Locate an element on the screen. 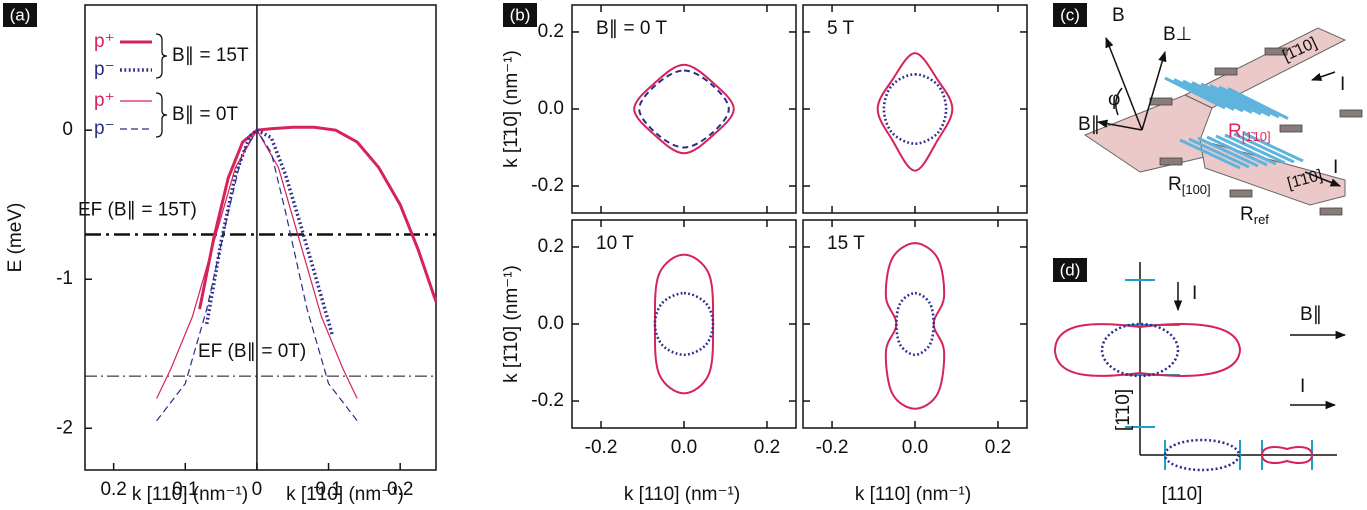 The image size is (1367, 510). subplot-title: 15 T is located at coordinates (846, 243).